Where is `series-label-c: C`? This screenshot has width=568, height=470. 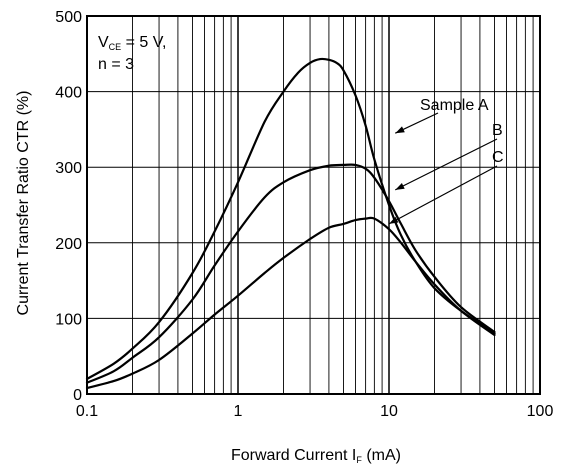
series-label-c: C is located at coordinates (498, 157).